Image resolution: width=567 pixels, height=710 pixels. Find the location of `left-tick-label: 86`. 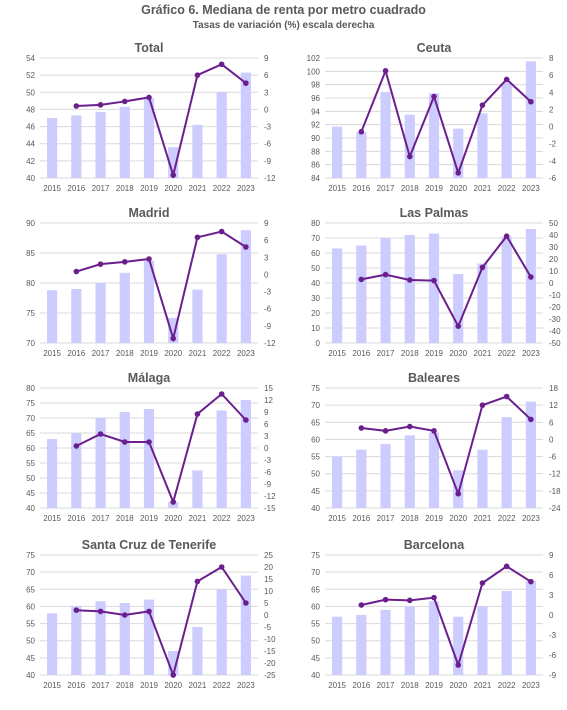

left-tick-label: 86 is located at coordinates (315, 165).